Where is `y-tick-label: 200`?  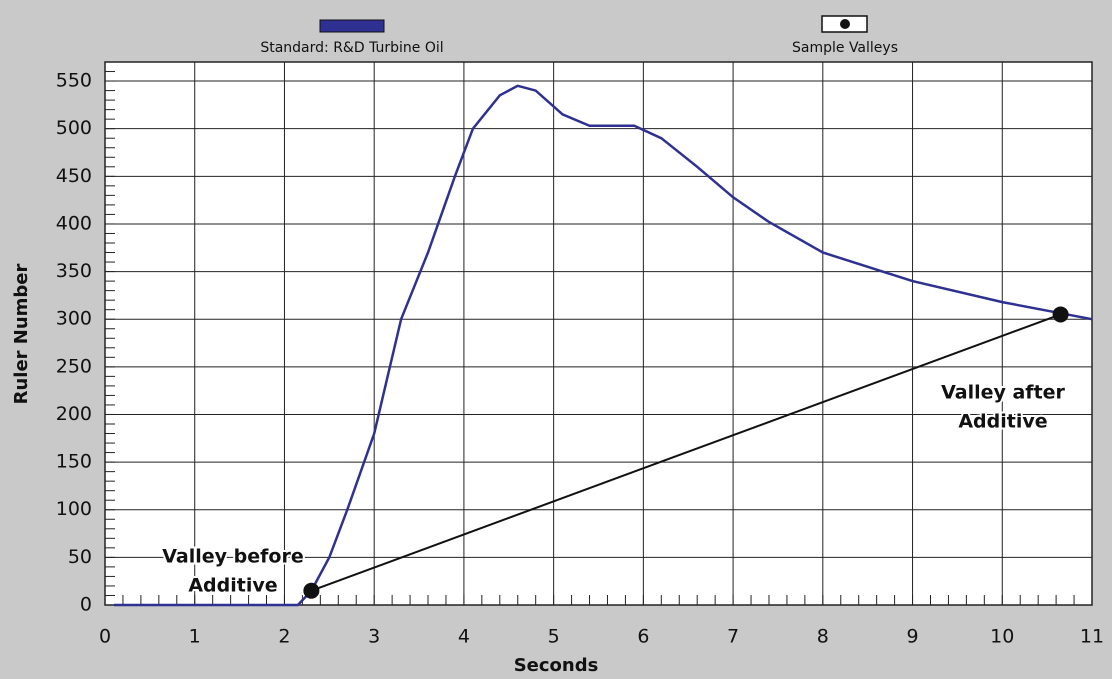
y-tick-label: 200 is located at coordinates (74, 414).